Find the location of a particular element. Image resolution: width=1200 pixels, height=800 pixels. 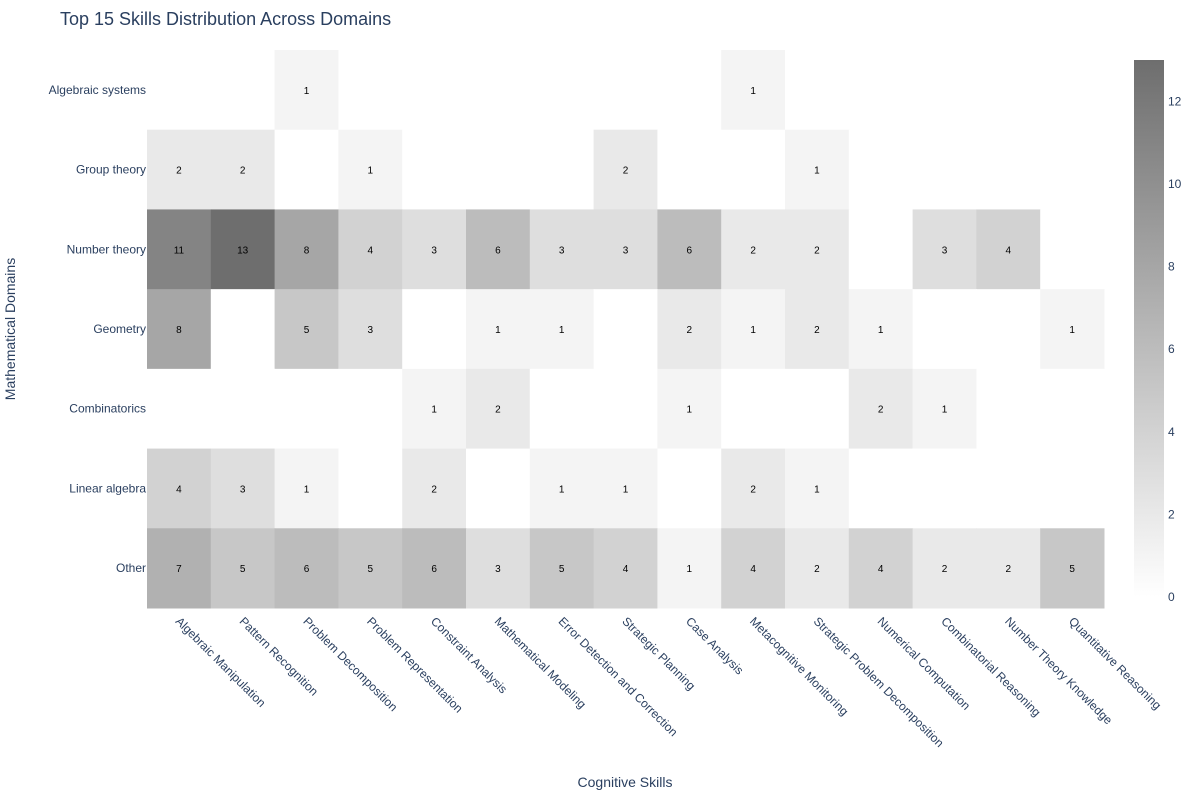

y-tick-label: Number theory is located at coordinates (106, 249).